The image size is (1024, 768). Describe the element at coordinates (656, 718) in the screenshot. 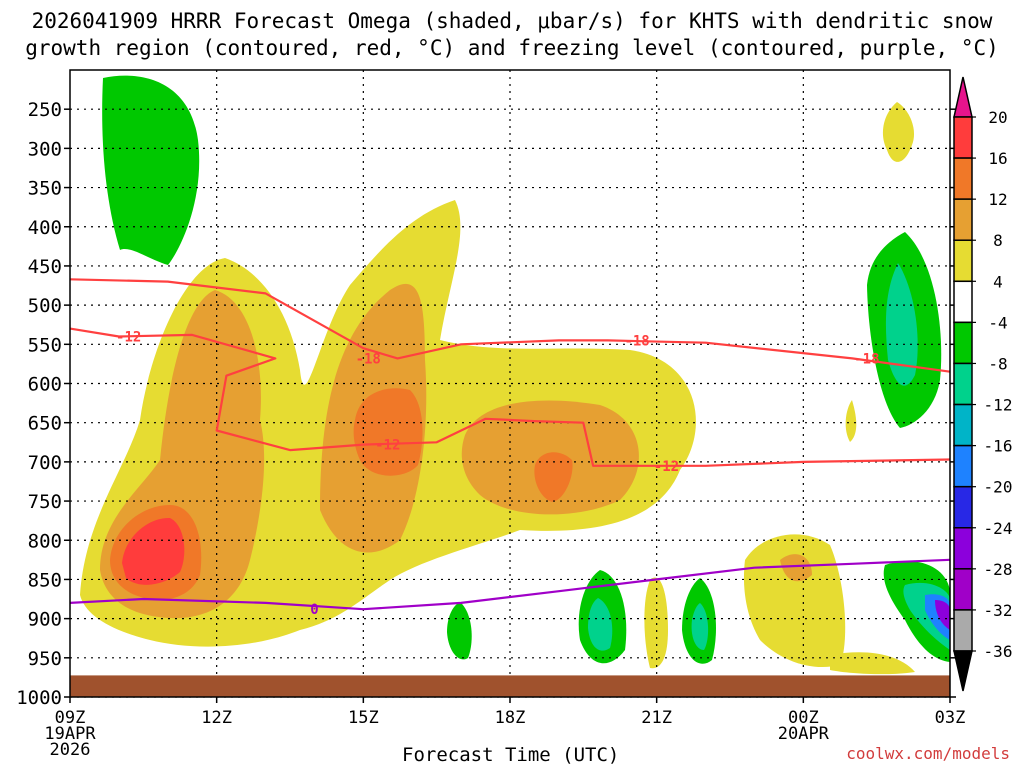

I see `x-tick-label: 21Z` at that location.